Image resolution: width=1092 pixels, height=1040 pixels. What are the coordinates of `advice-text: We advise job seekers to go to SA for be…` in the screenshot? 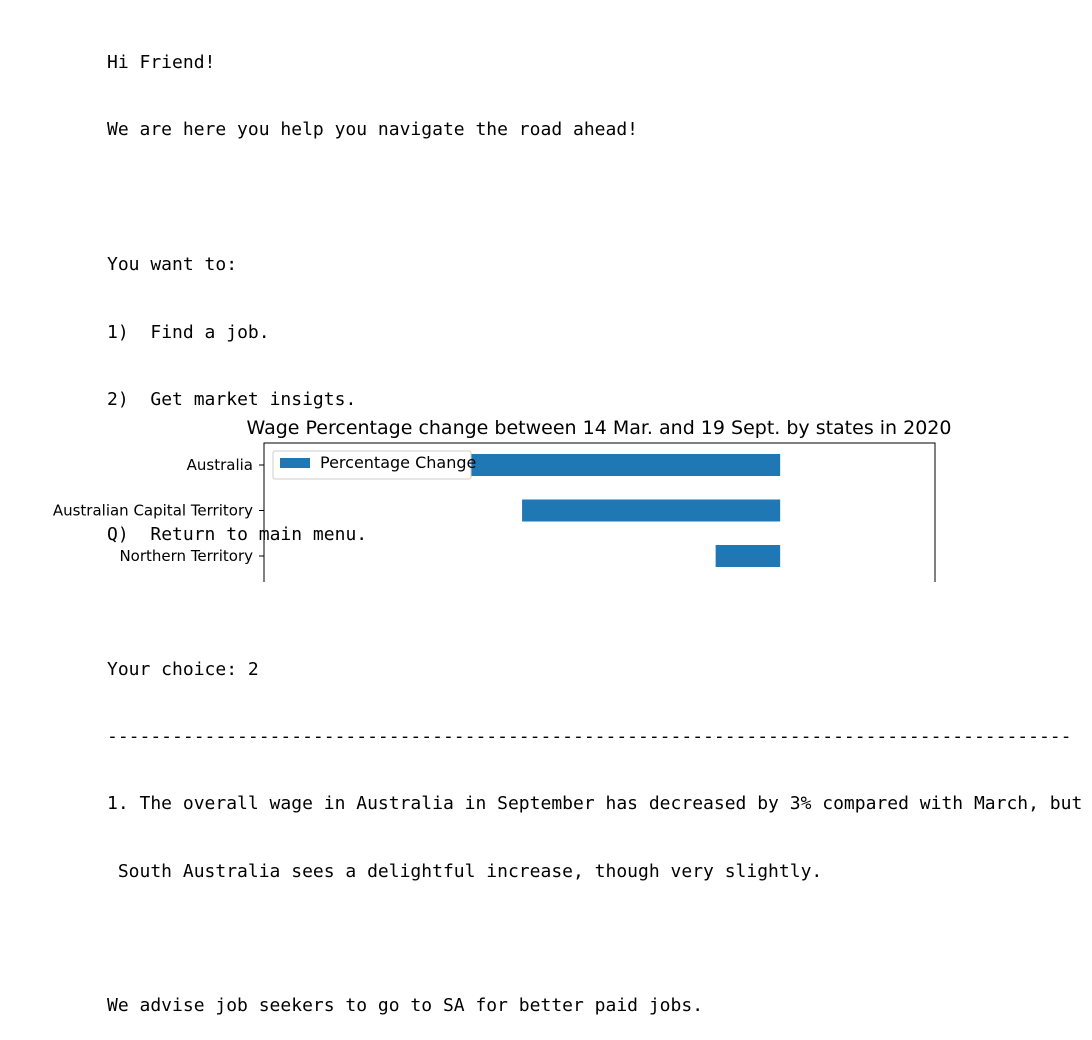 It's located at (405, 1006).